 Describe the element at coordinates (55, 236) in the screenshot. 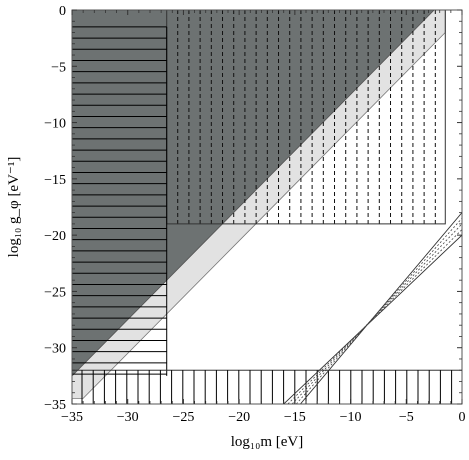

I see `y-tick-label: −20` at that location.